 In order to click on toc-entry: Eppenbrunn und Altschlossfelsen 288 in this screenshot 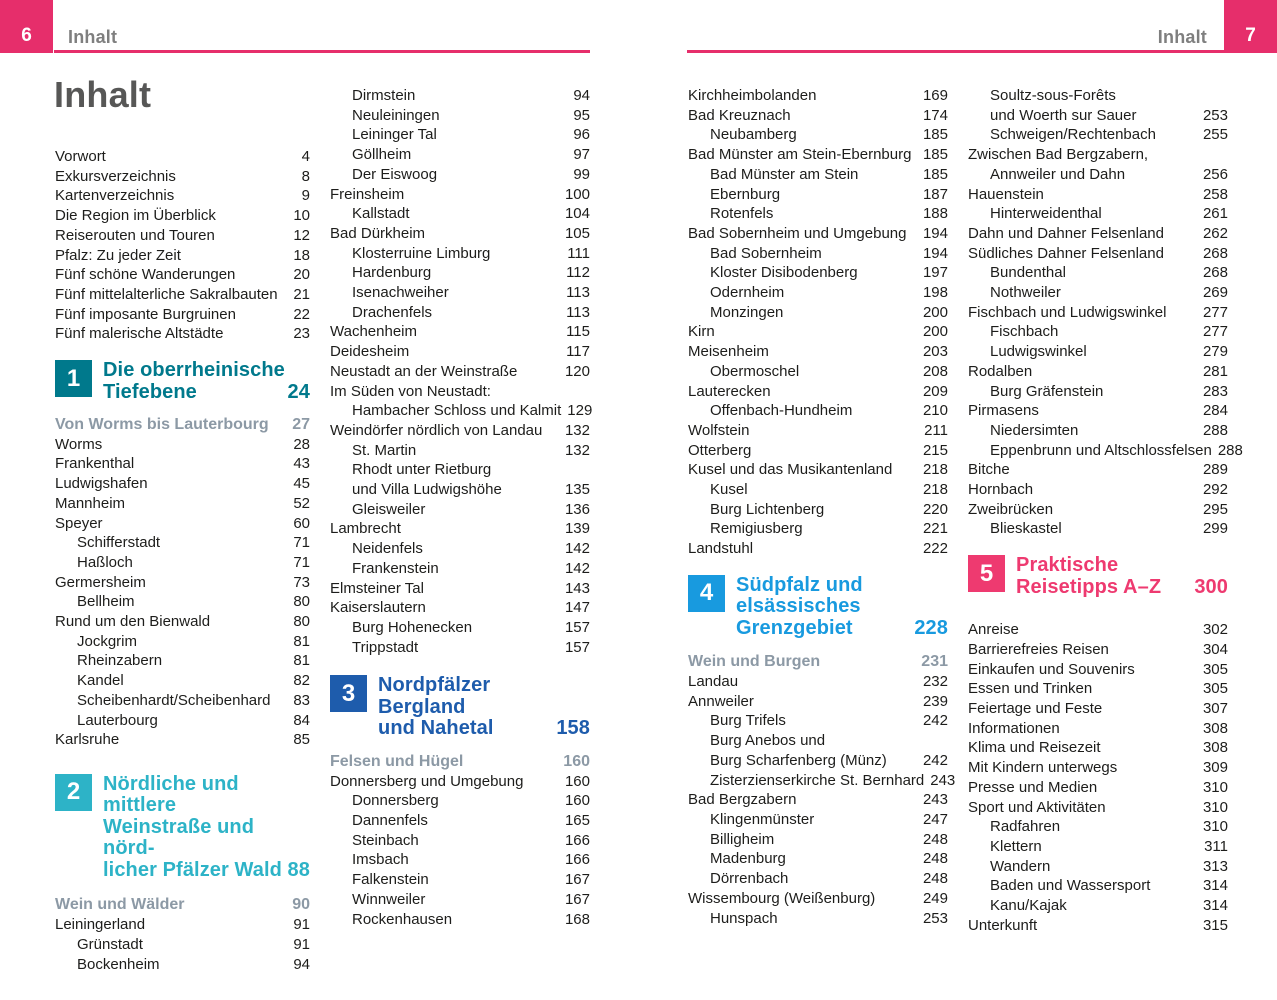, I will do `click(1105, 451)`.